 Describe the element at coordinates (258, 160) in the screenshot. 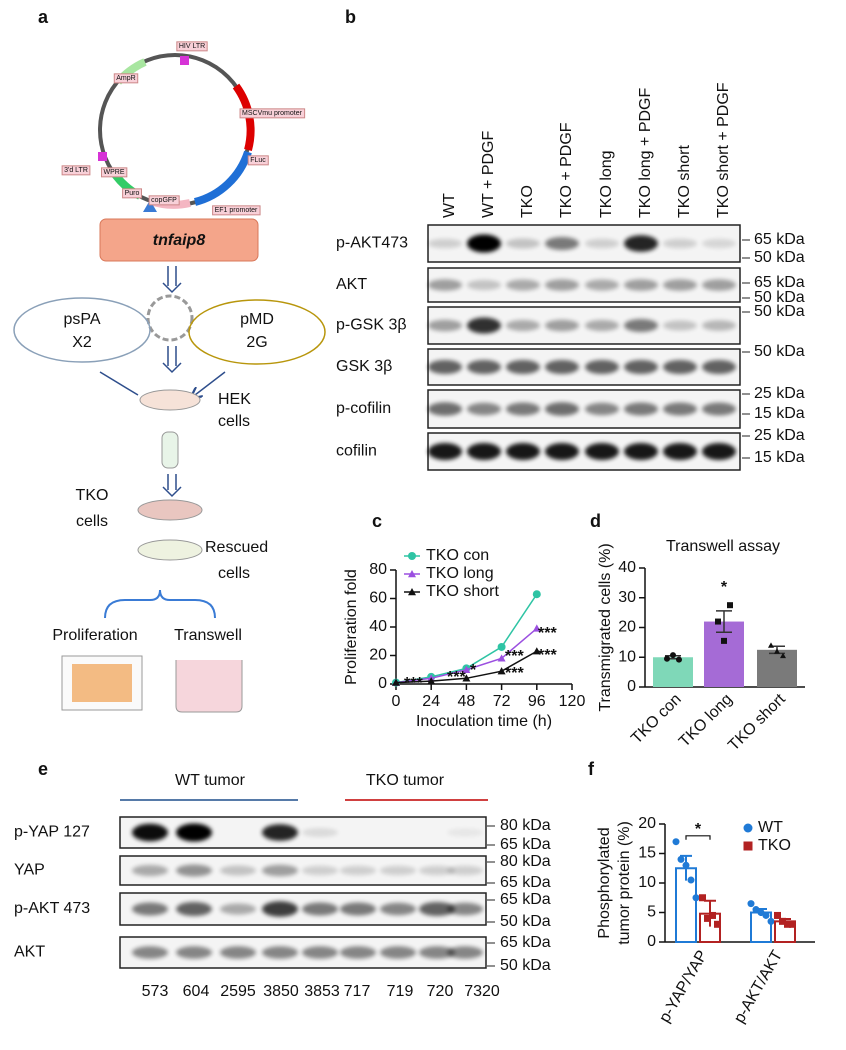

I see `plasmid-feature: FLuc` at that location.